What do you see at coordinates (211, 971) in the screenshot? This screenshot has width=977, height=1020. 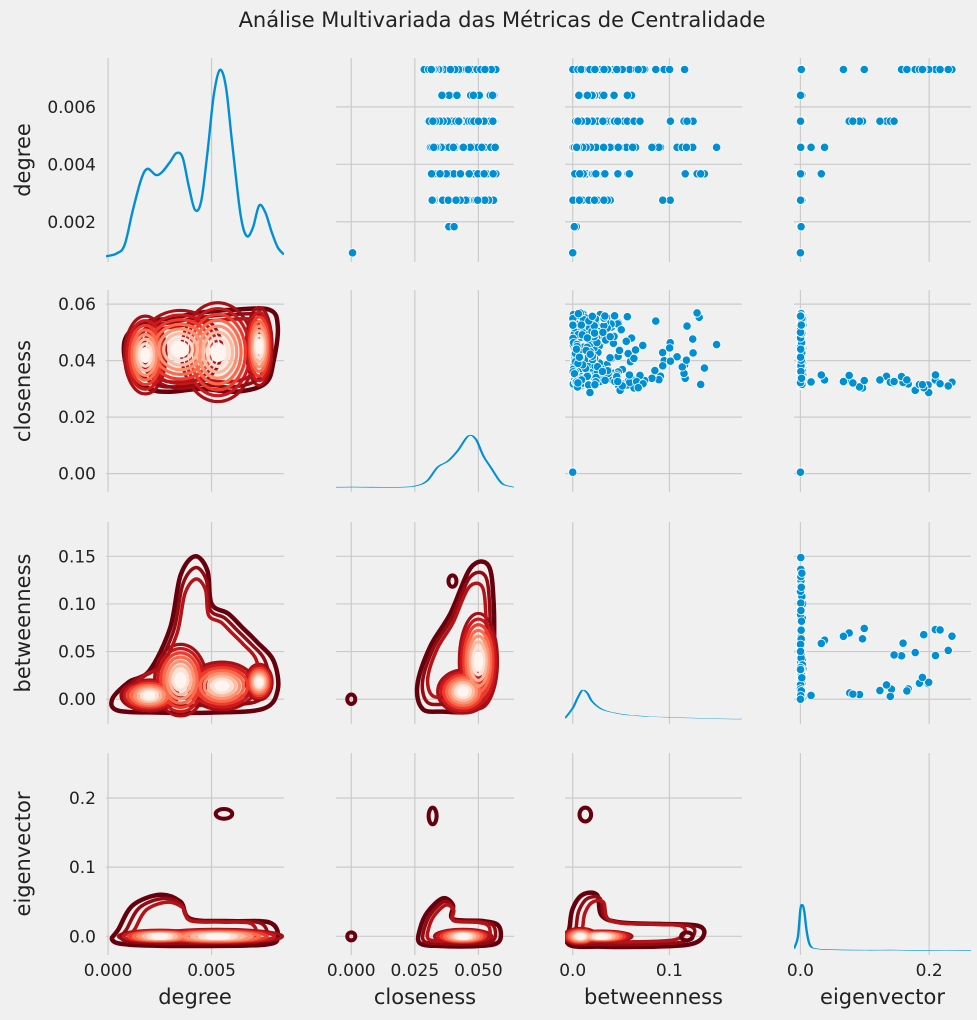 I see `xtick-label-degree-1: 0.005` at bounding box center [211, 971].